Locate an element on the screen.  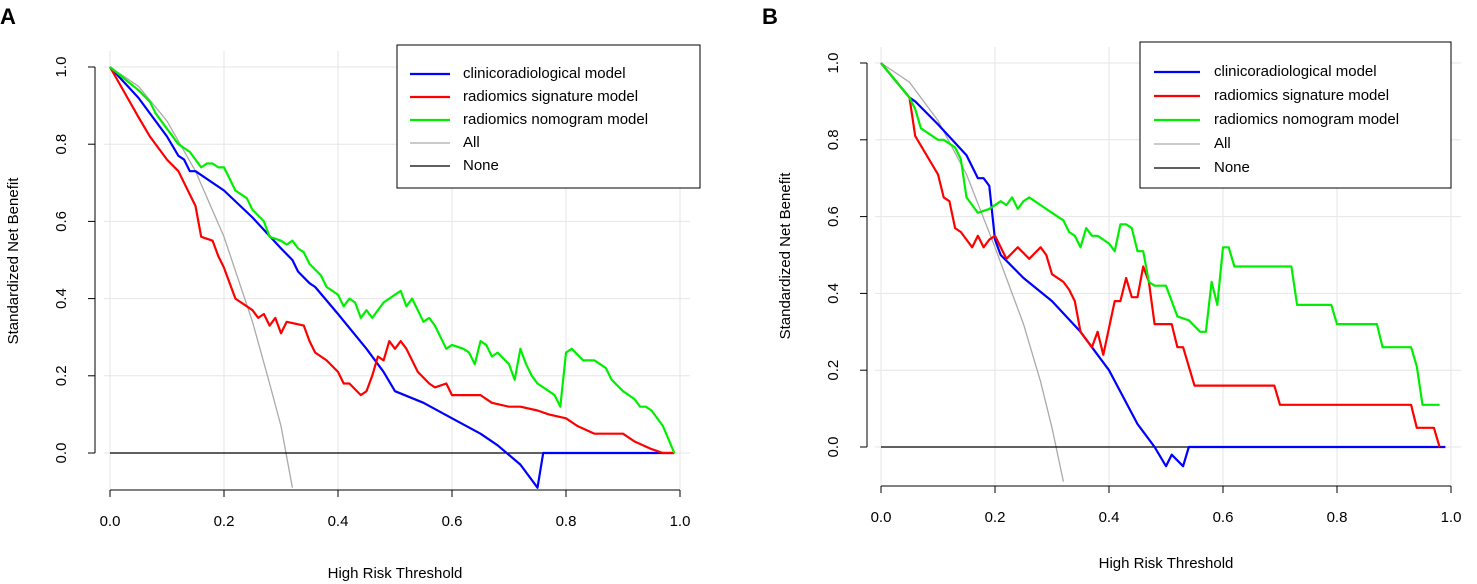
panel-a-y-tick-label: 0.8 is located at coordinates (61, 144).